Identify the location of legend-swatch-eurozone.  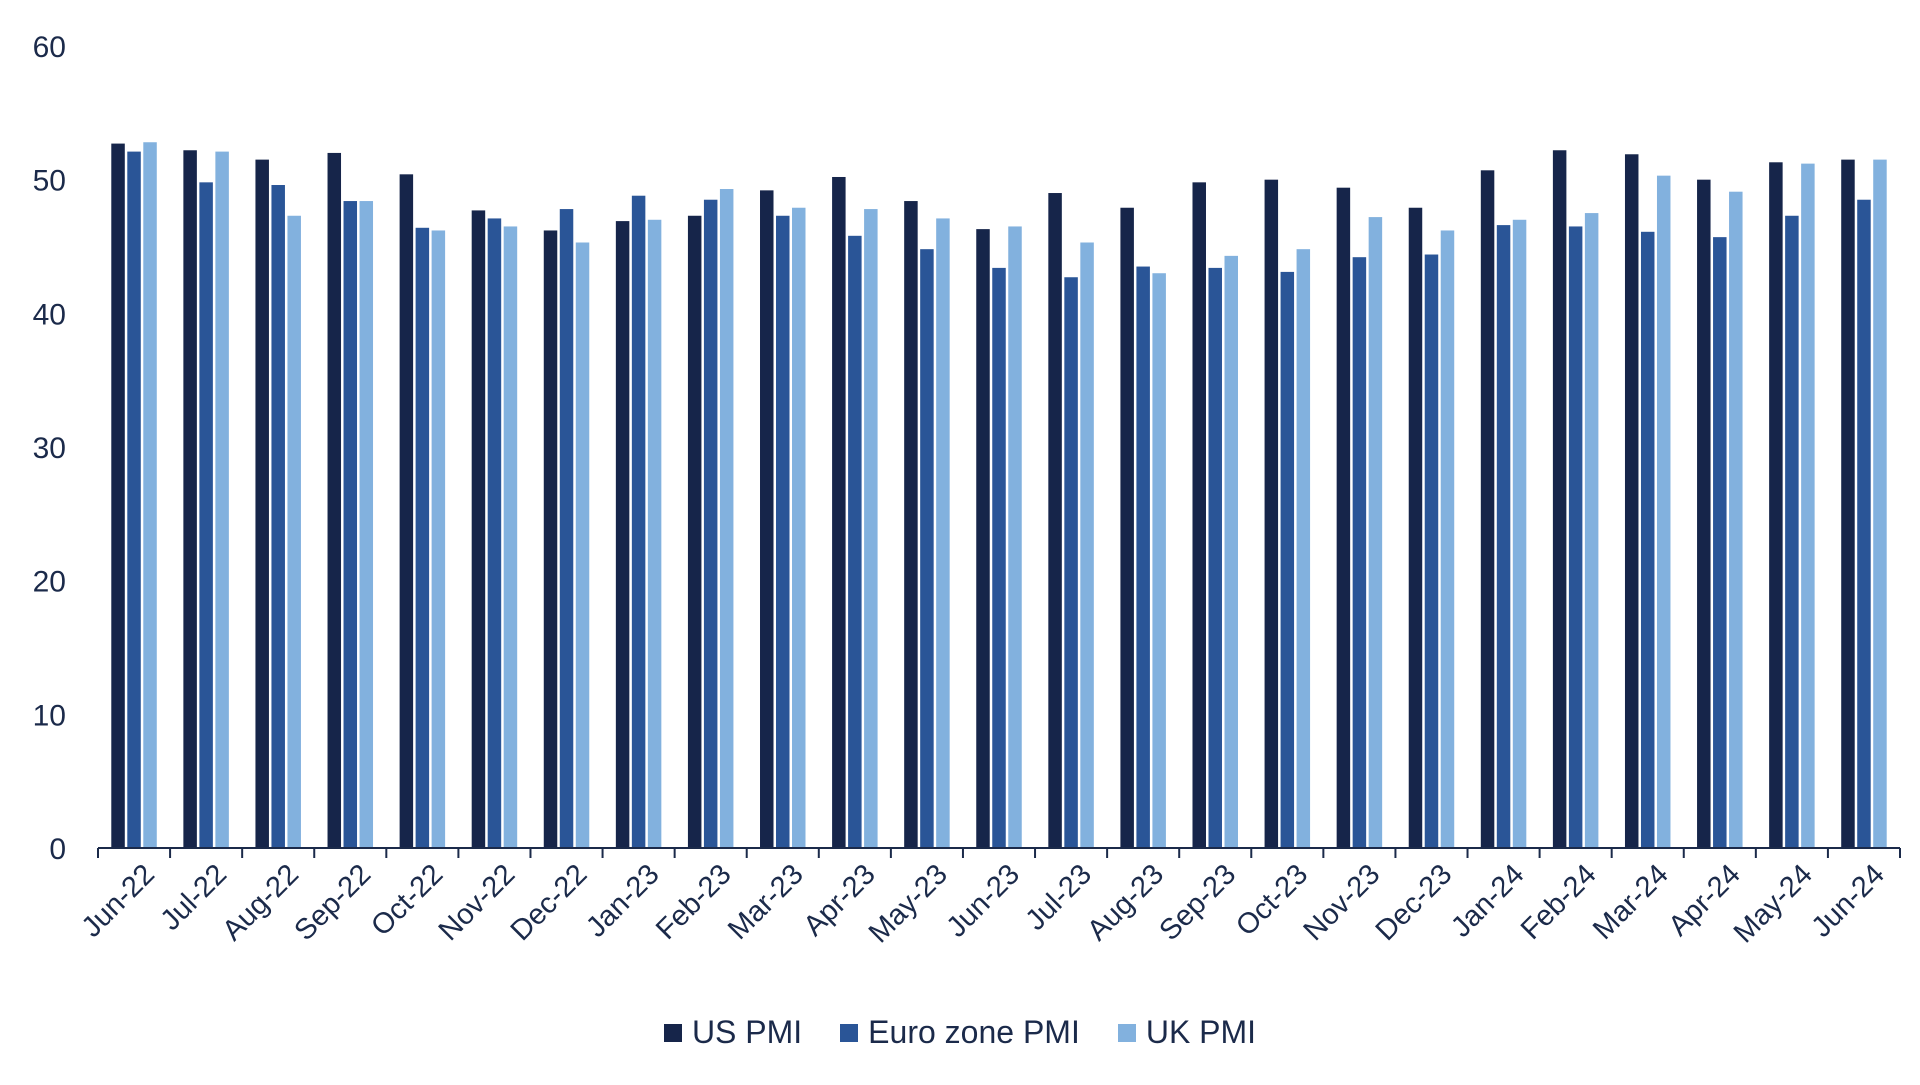
(849, 1032).